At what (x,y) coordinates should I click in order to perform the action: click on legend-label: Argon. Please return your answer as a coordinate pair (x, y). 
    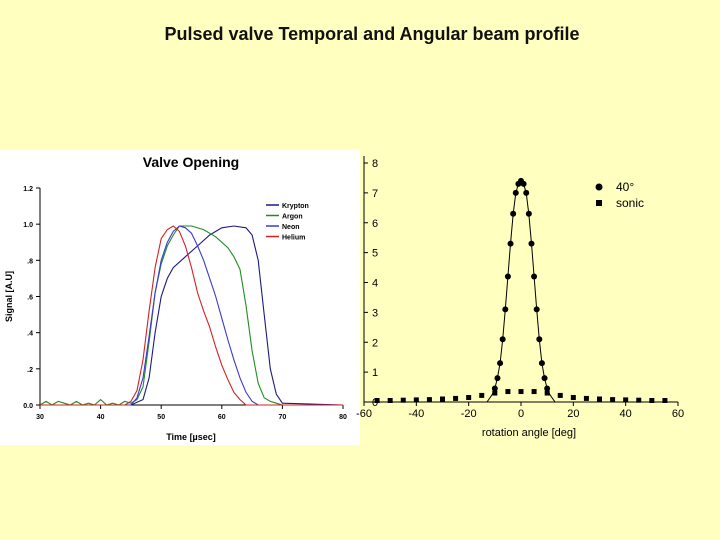
    Looking at the image, I should click on (292, 217).